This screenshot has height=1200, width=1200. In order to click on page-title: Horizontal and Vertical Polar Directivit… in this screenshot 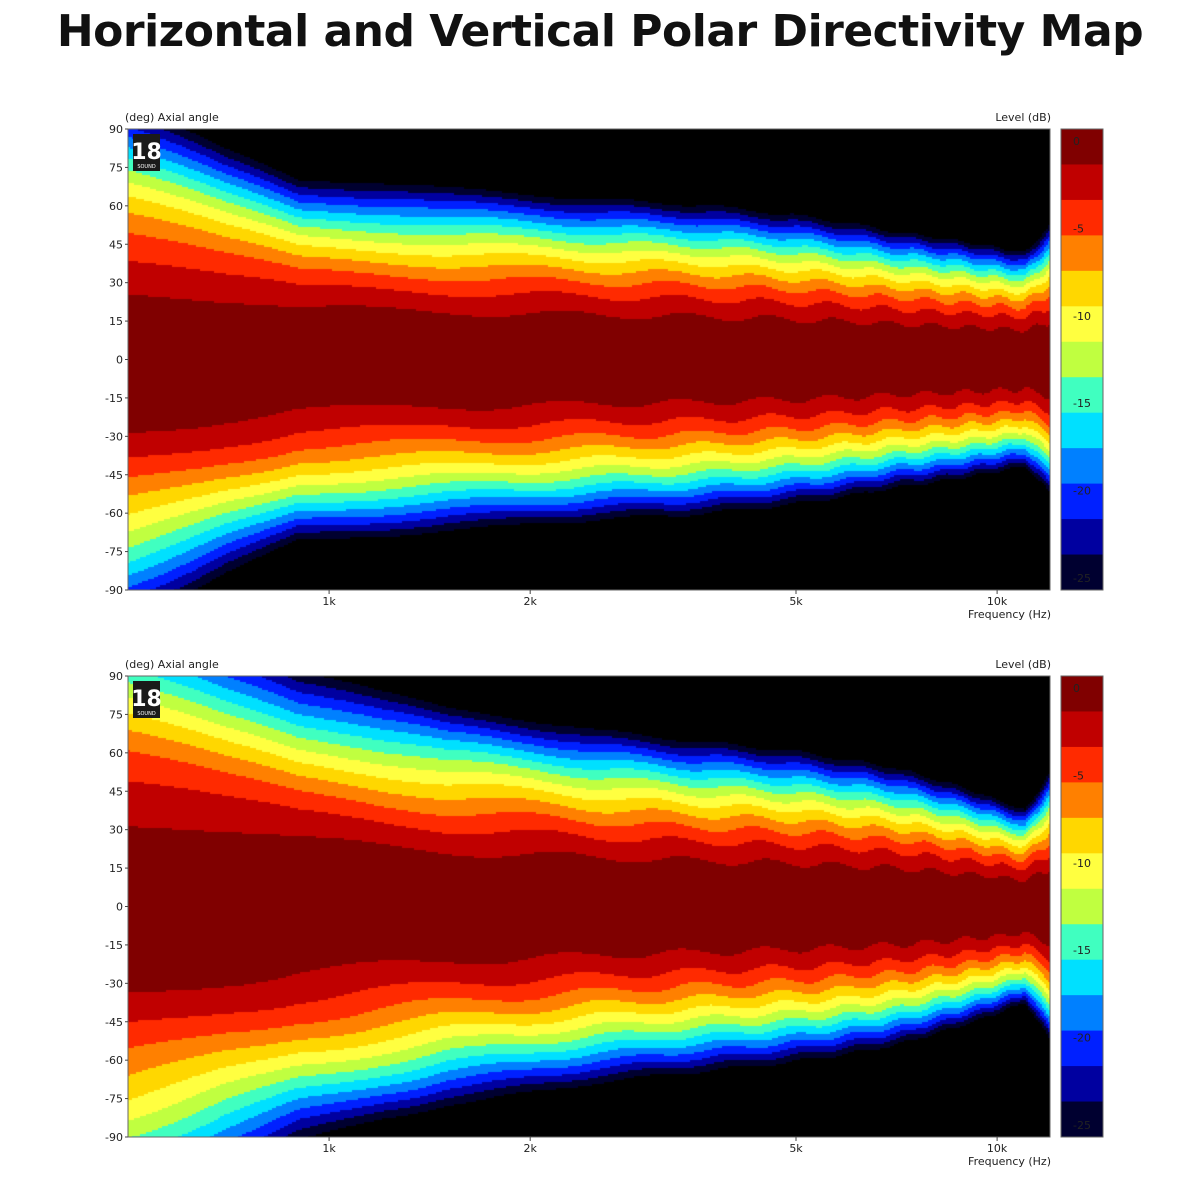, I will do `click(600, 31)`.